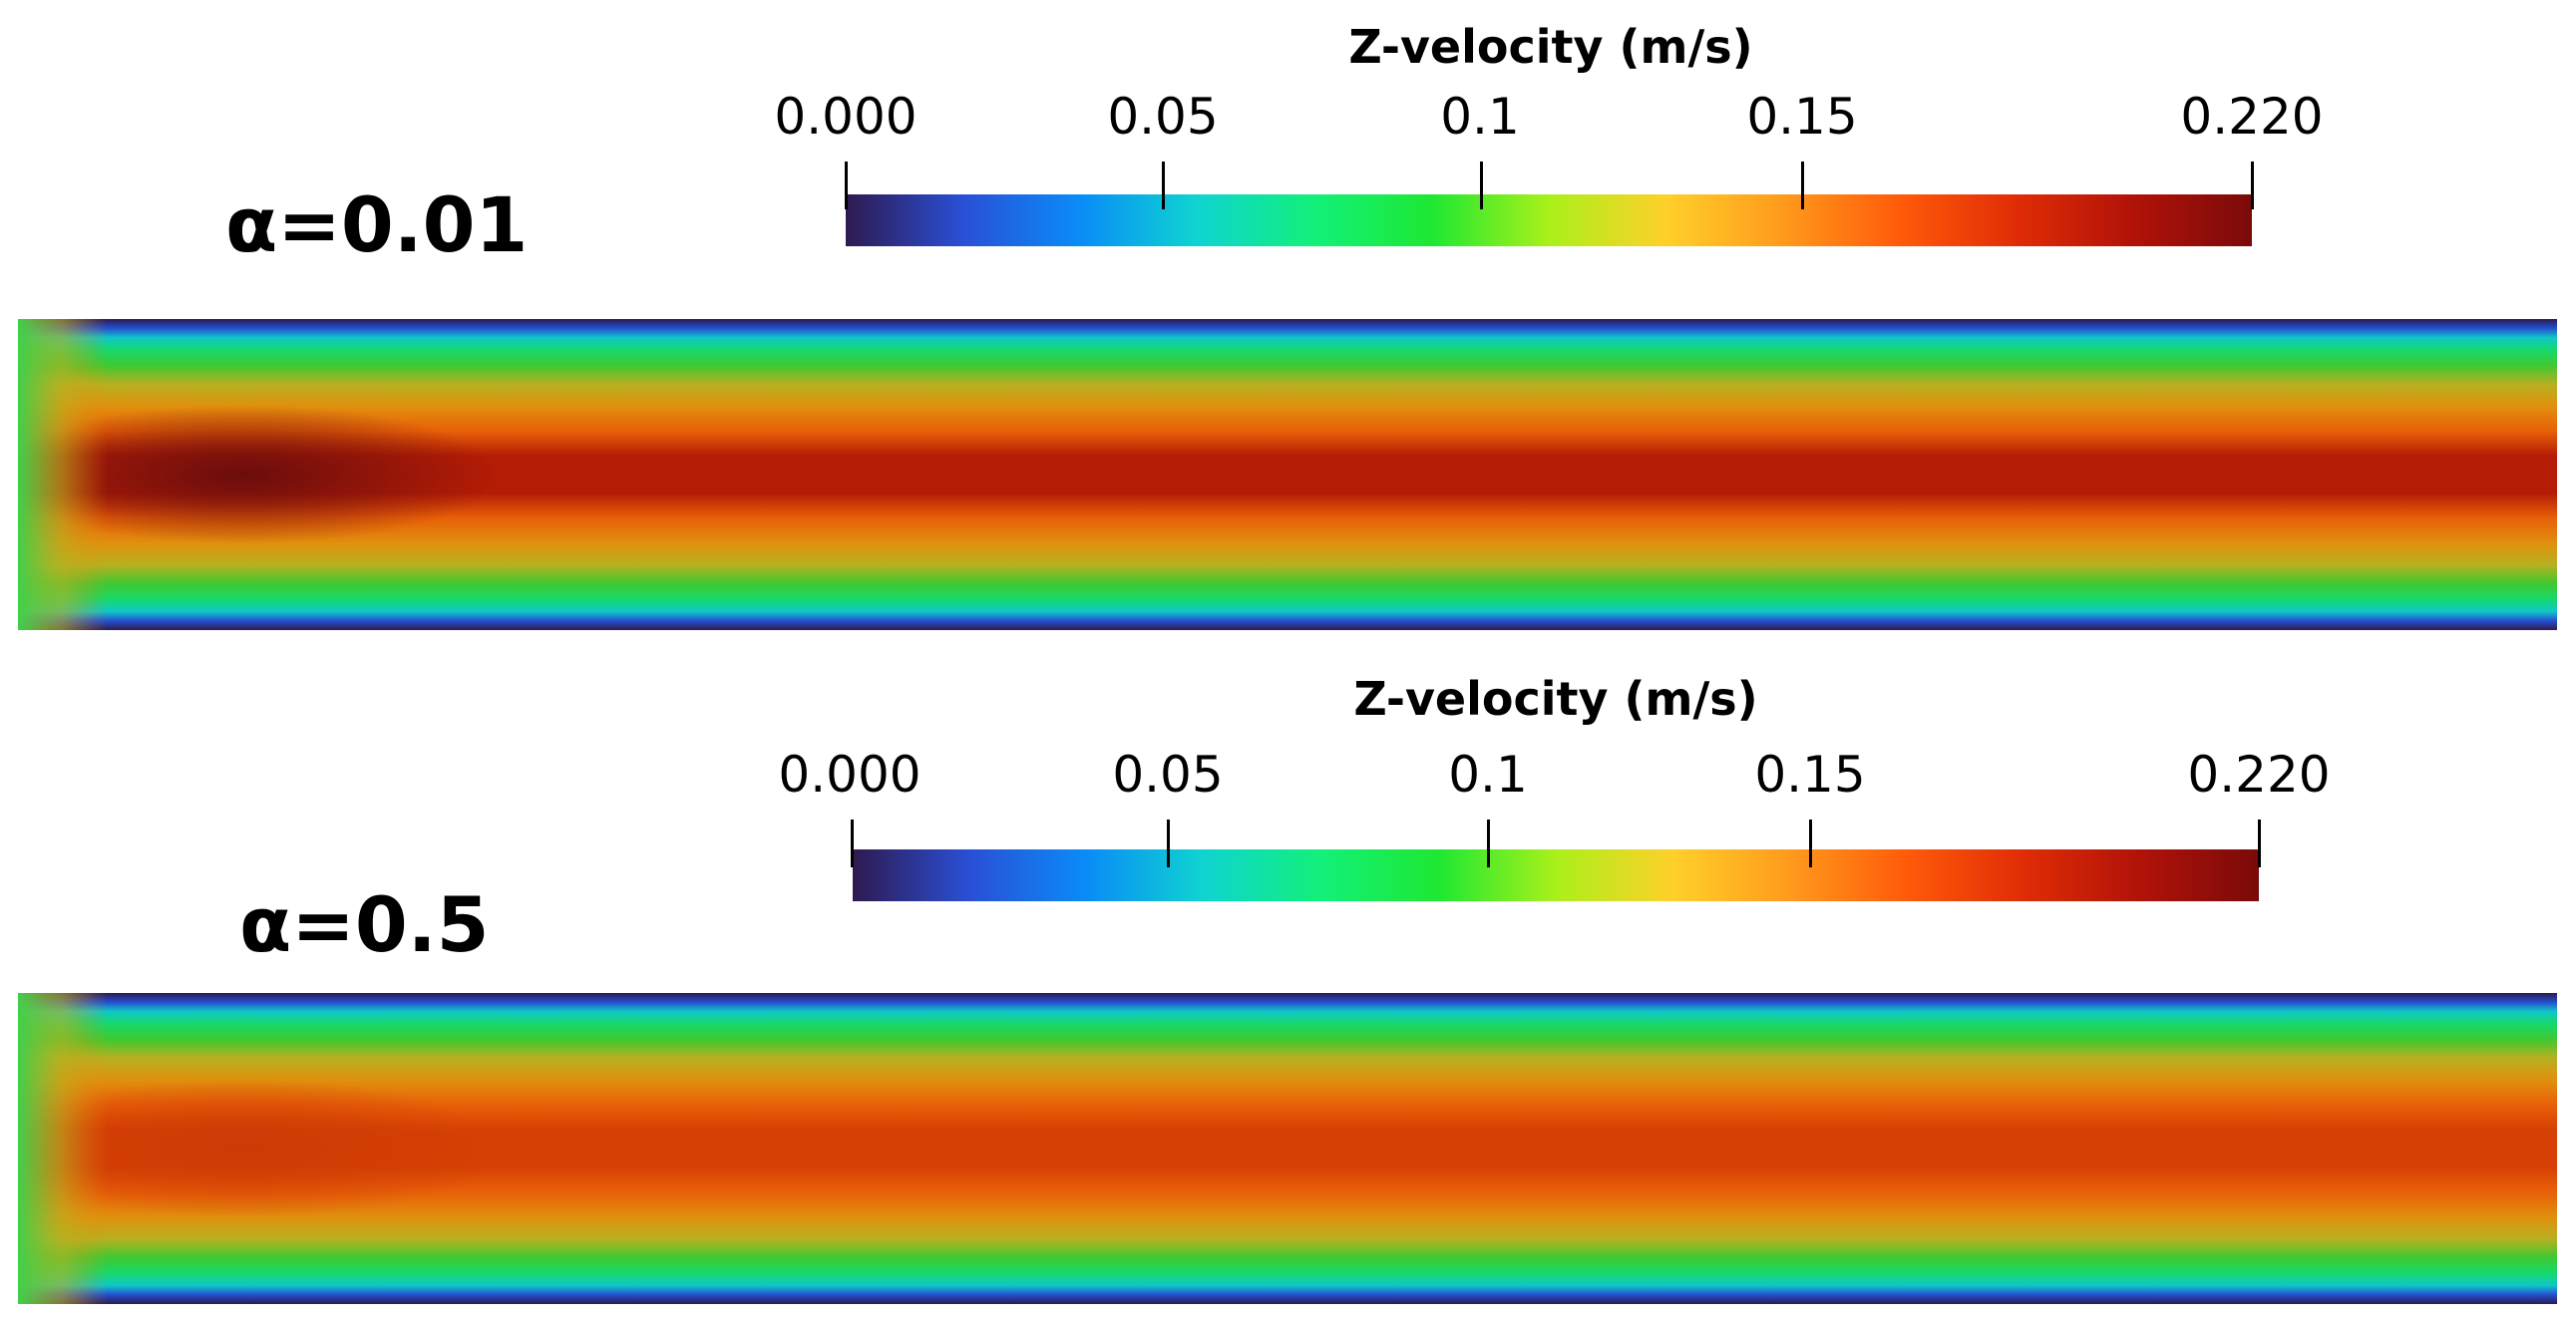  What do you see at coordinates (377, 225) in the screenshot?
I see `alpha-label: α=0.01` at bounding box center [377, 225].